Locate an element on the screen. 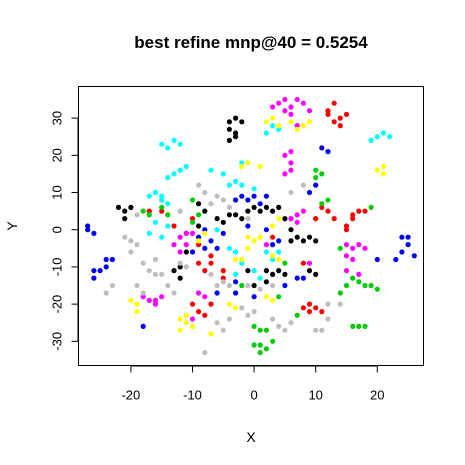  y-tick-label: 30 is located at coordinates (57, 118).